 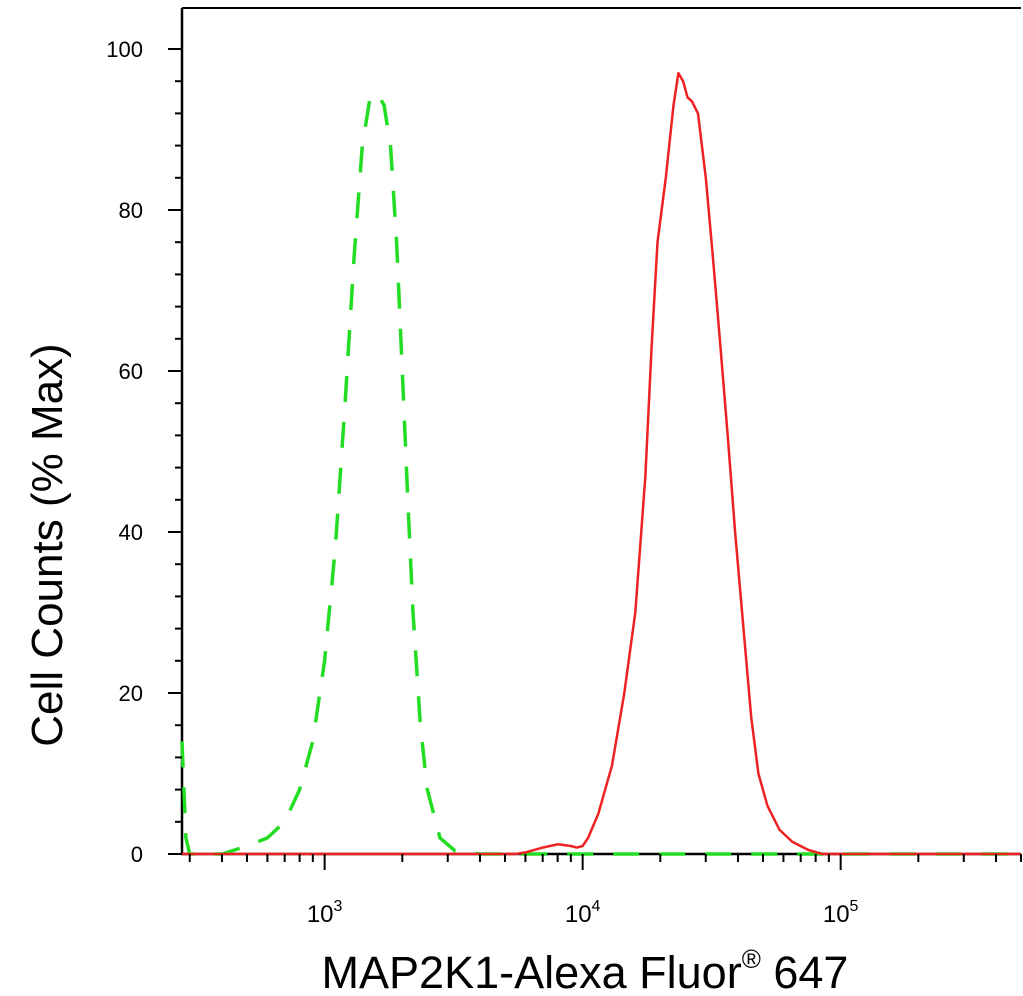 I want to click on y-axis-ticks: 0 20 40 60 80 100, so click(x=144, y=452).